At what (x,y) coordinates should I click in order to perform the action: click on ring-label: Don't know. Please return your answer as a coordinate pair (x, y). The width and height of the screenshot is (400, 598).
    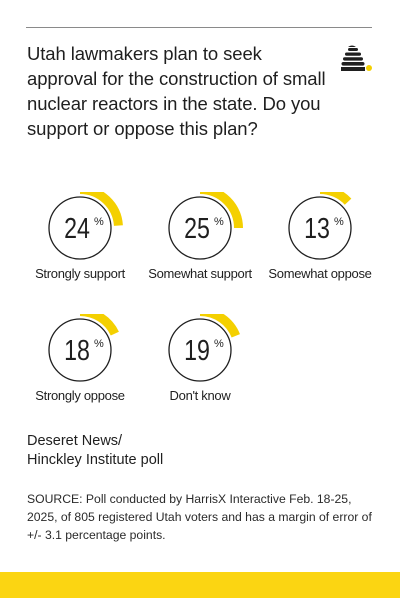
    Looking at the image, I should click on (200, 395).